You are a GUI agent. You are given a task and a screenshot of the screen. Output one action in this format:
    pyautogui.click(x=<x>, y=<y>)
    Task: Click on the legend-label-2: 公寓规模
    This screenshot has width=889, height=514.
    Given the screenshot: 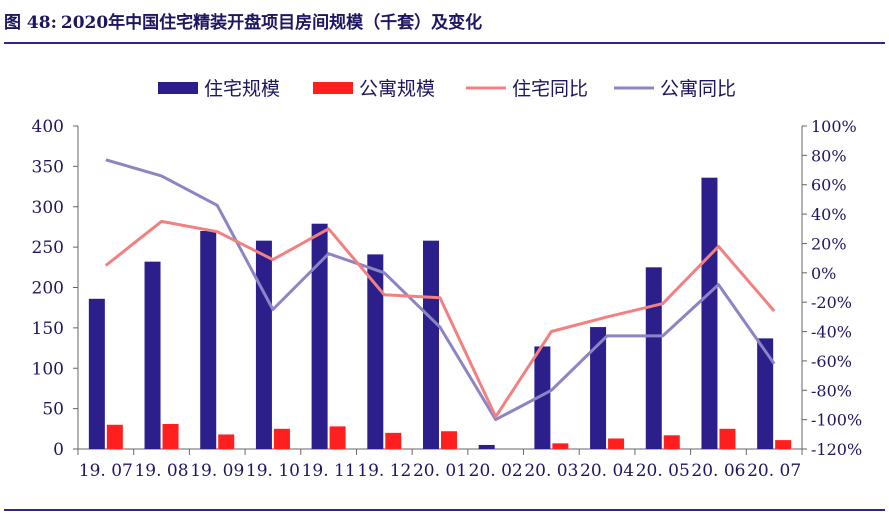 What is the action you would take?
    pyautogui.click(x=397, y=89)
    